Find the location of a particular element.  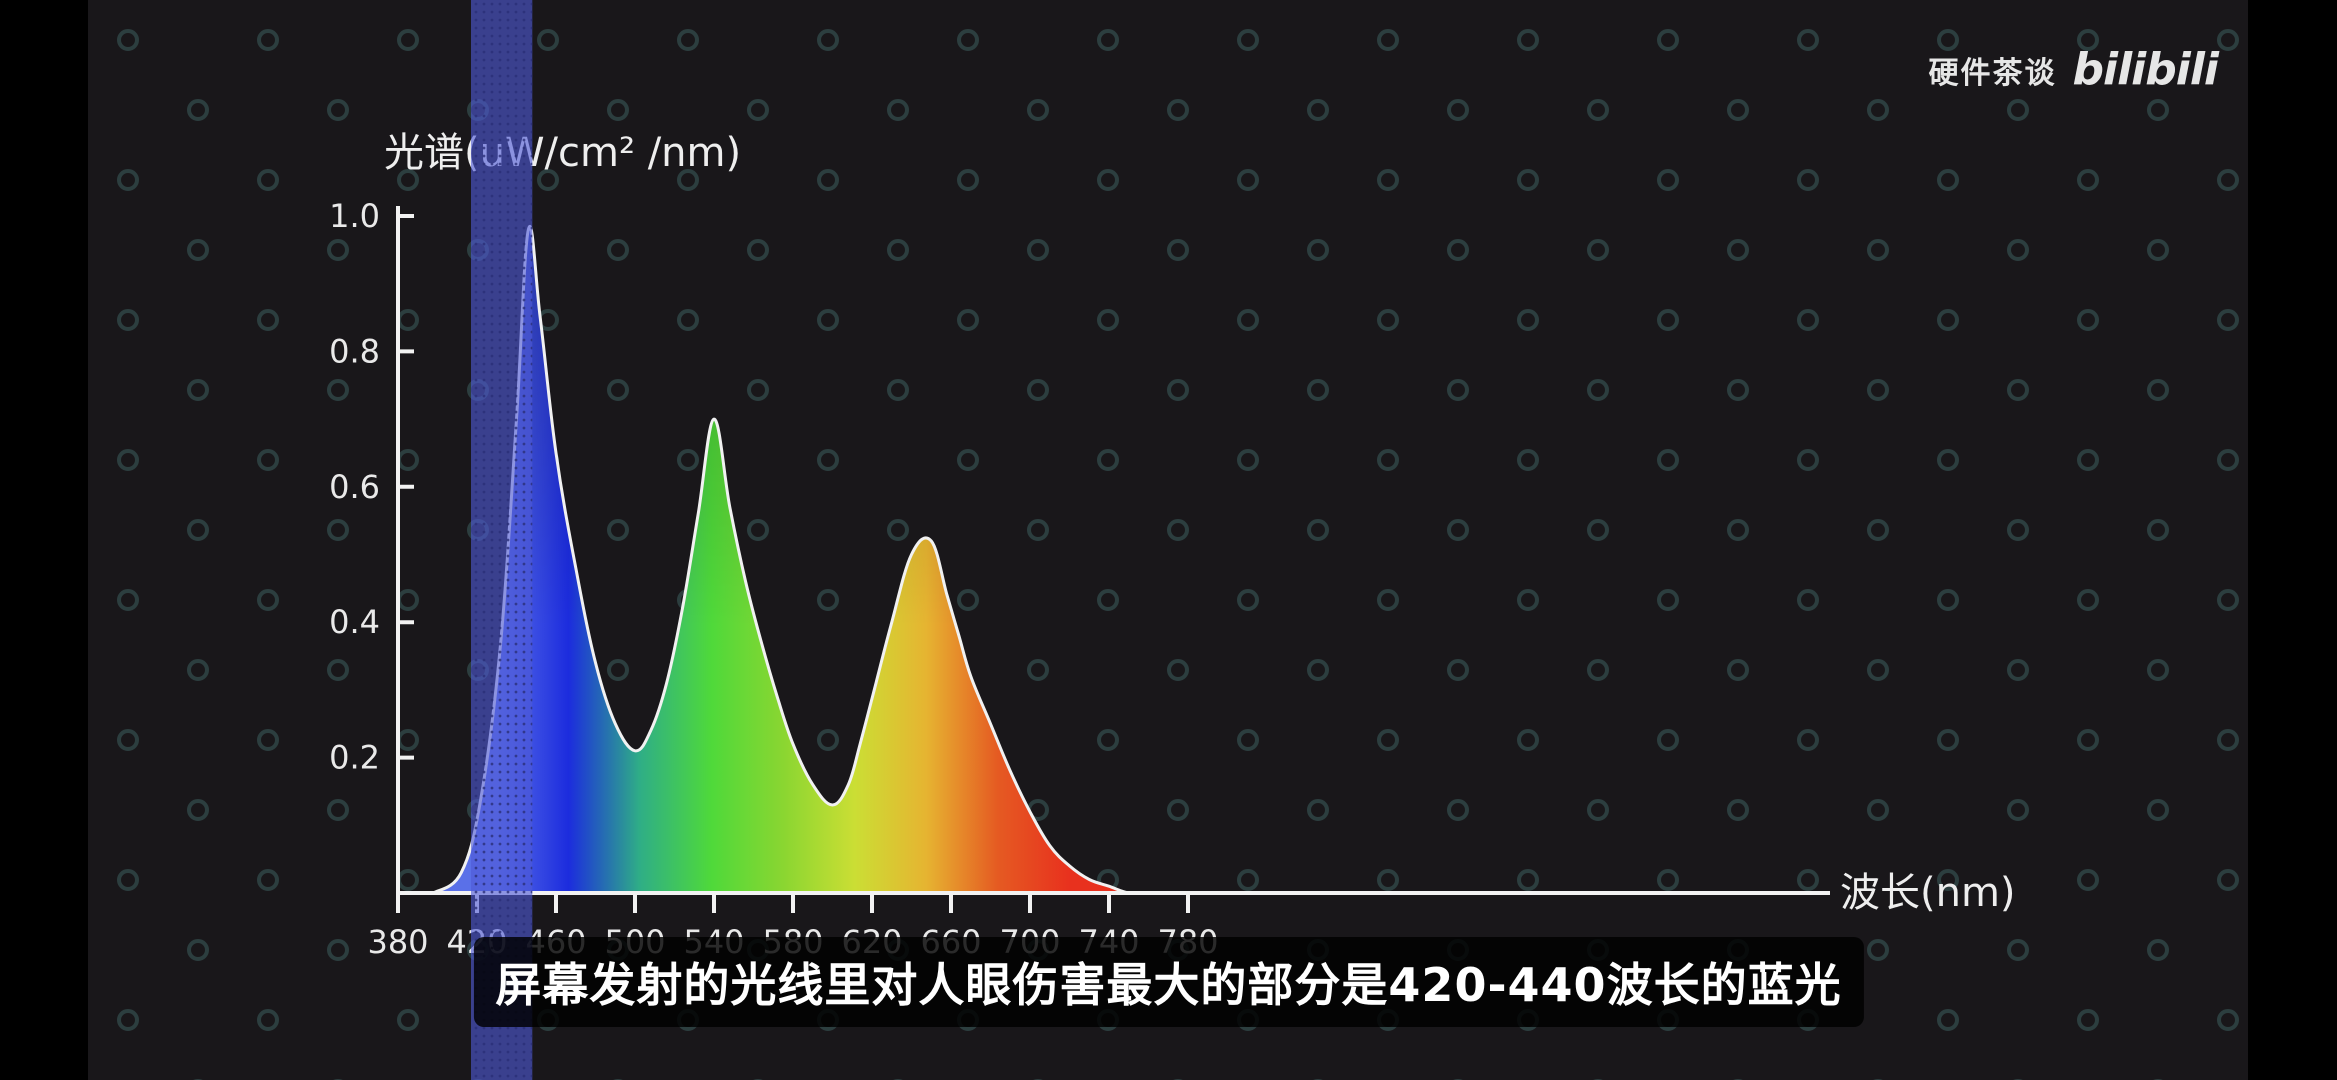

highlight-band-texture is located at coordinates (502, 540).